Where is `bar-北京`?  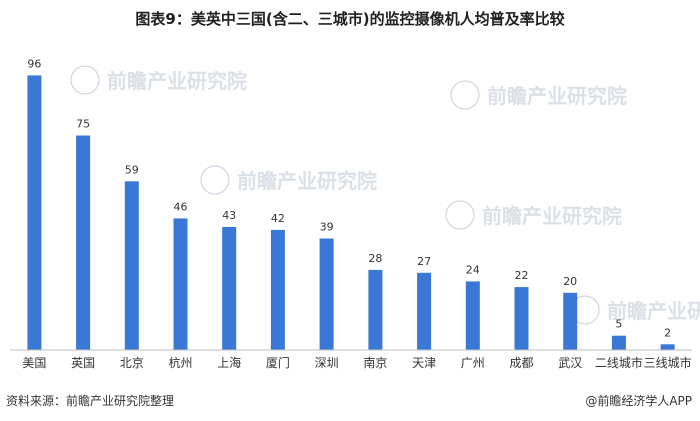
bar-北京 is located at coordinates (132, 265).